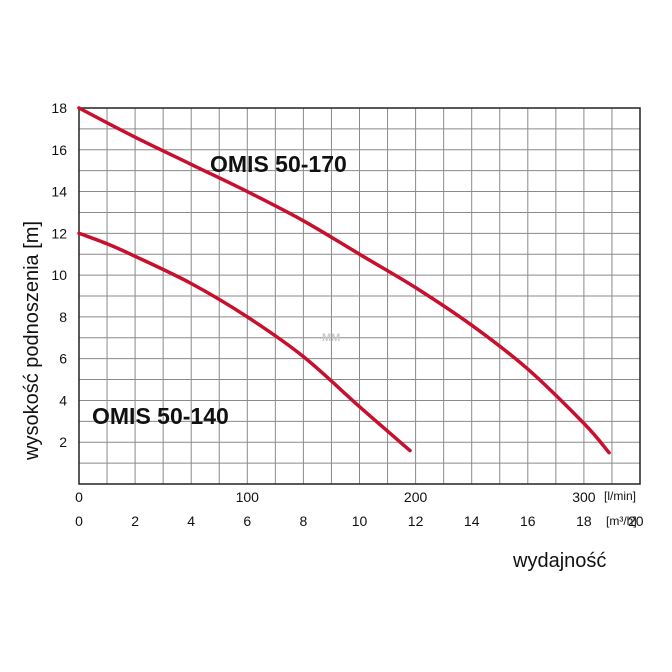  I want to click on x-tick-label: 8, so click(304, 521).